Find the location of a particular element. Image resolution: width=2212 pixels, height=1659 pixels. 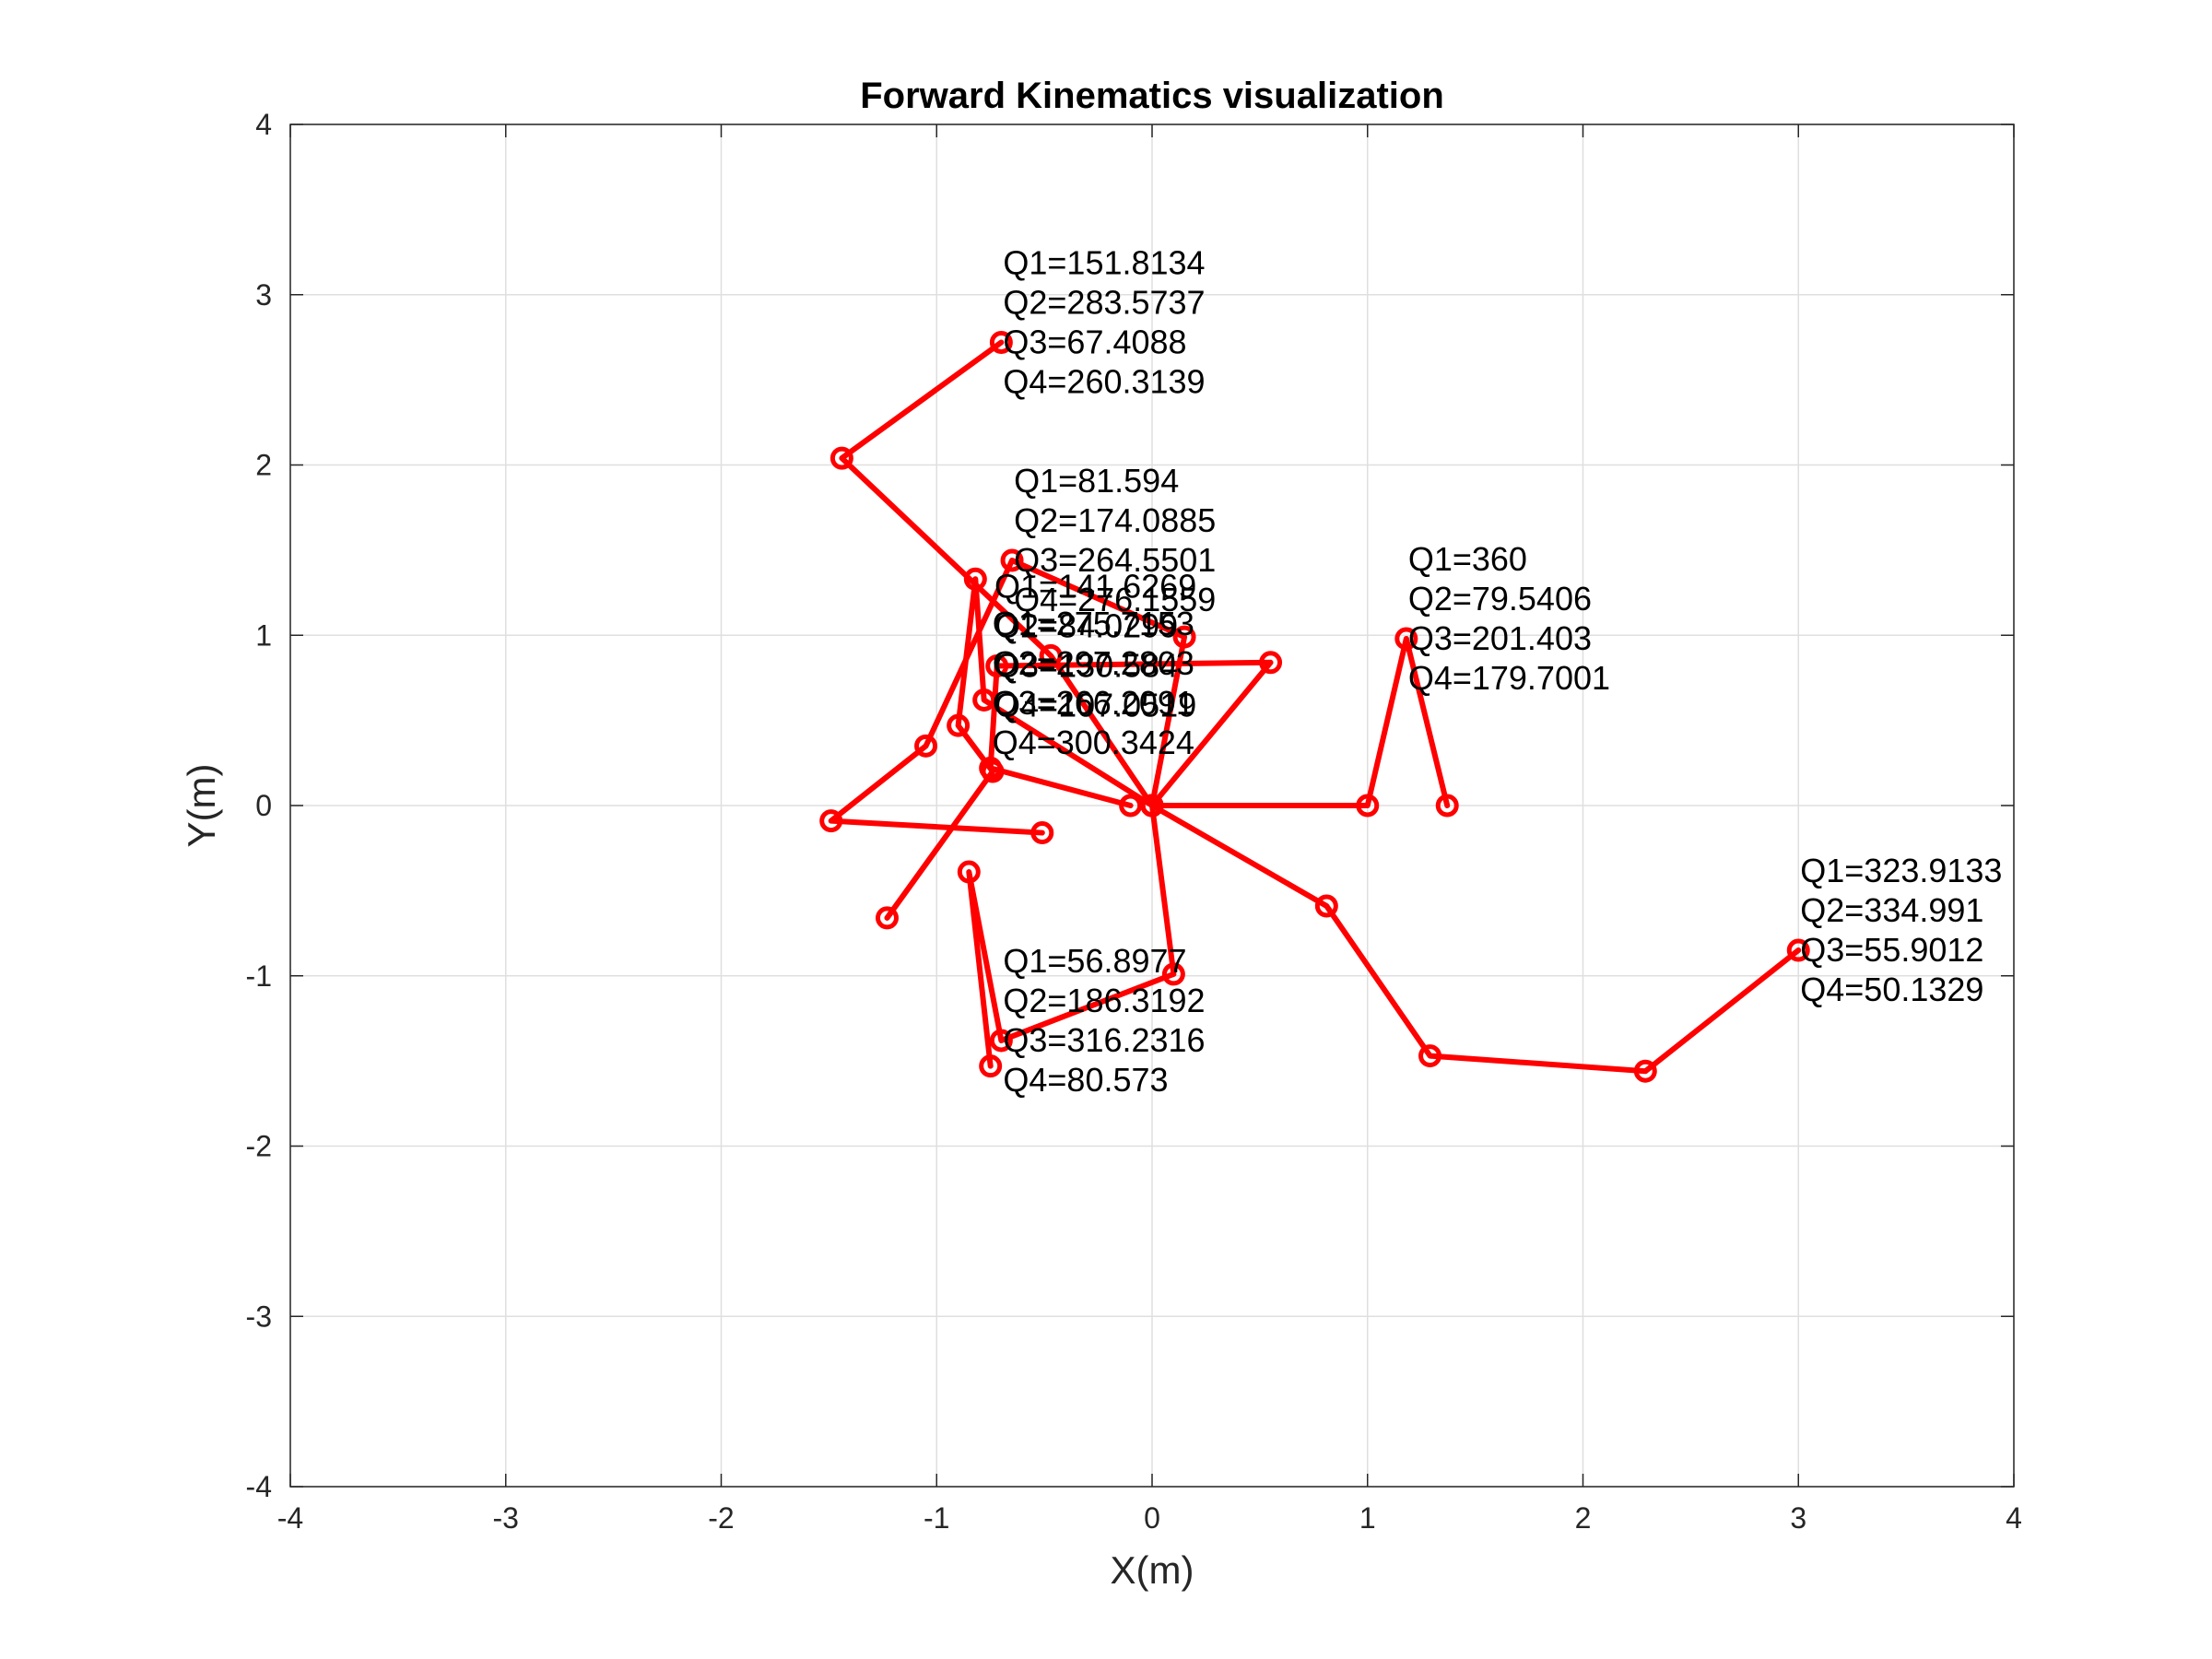

y-tick-label: 0 is located at coordinates (263, 805).